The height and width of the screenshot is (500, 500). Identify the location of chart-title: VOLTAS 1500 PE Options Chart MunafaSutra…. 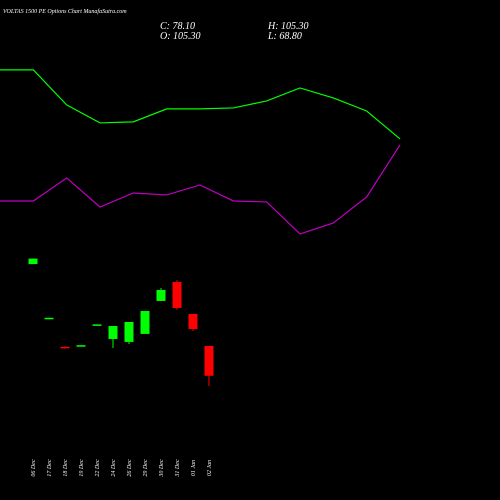
(65, 11).